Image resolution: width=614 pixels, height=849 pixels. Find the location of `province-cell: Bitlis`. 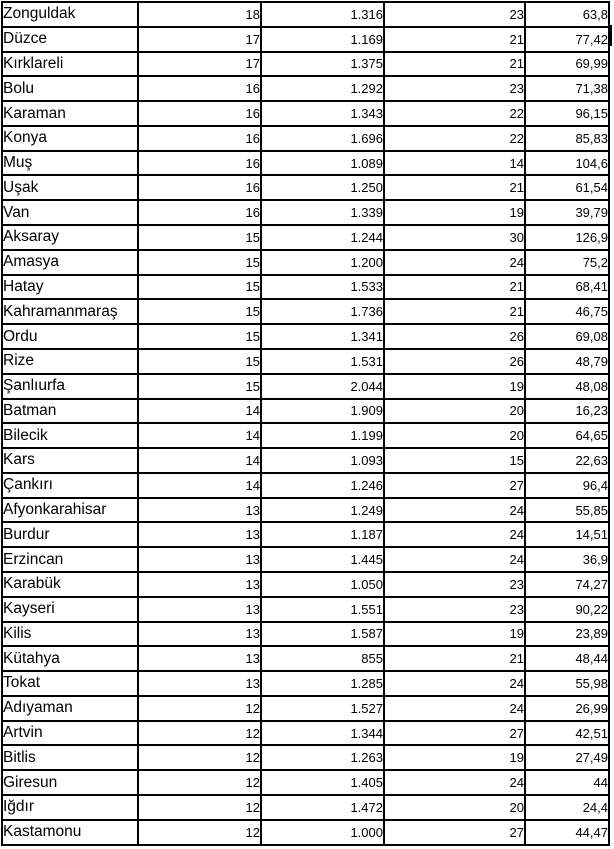

province-cell: Bitlis is located at coordinates (70, 758).